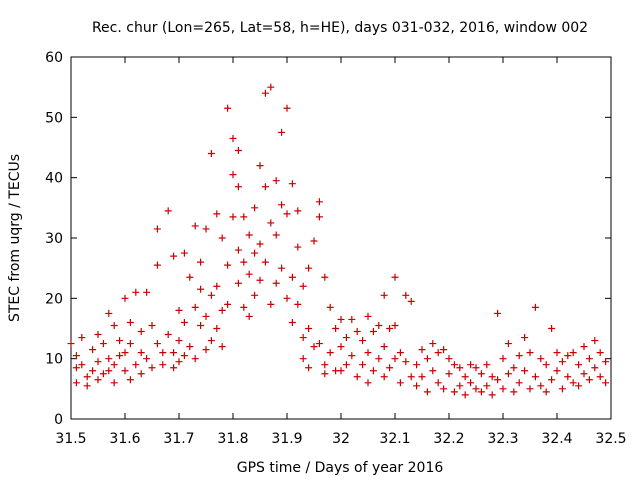 The width and height of the screenshot is (640, 480). Describe the element at coordinates (54, 360) in the screenshot. I see `y-tick-label: 10` at that location.